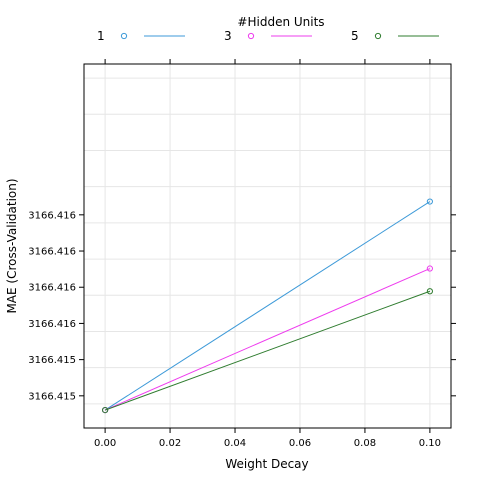 Image resolution: width=480 pixels, height=480 pixels. I want to click on x-tick-label: 0.02, so click(170, 443).